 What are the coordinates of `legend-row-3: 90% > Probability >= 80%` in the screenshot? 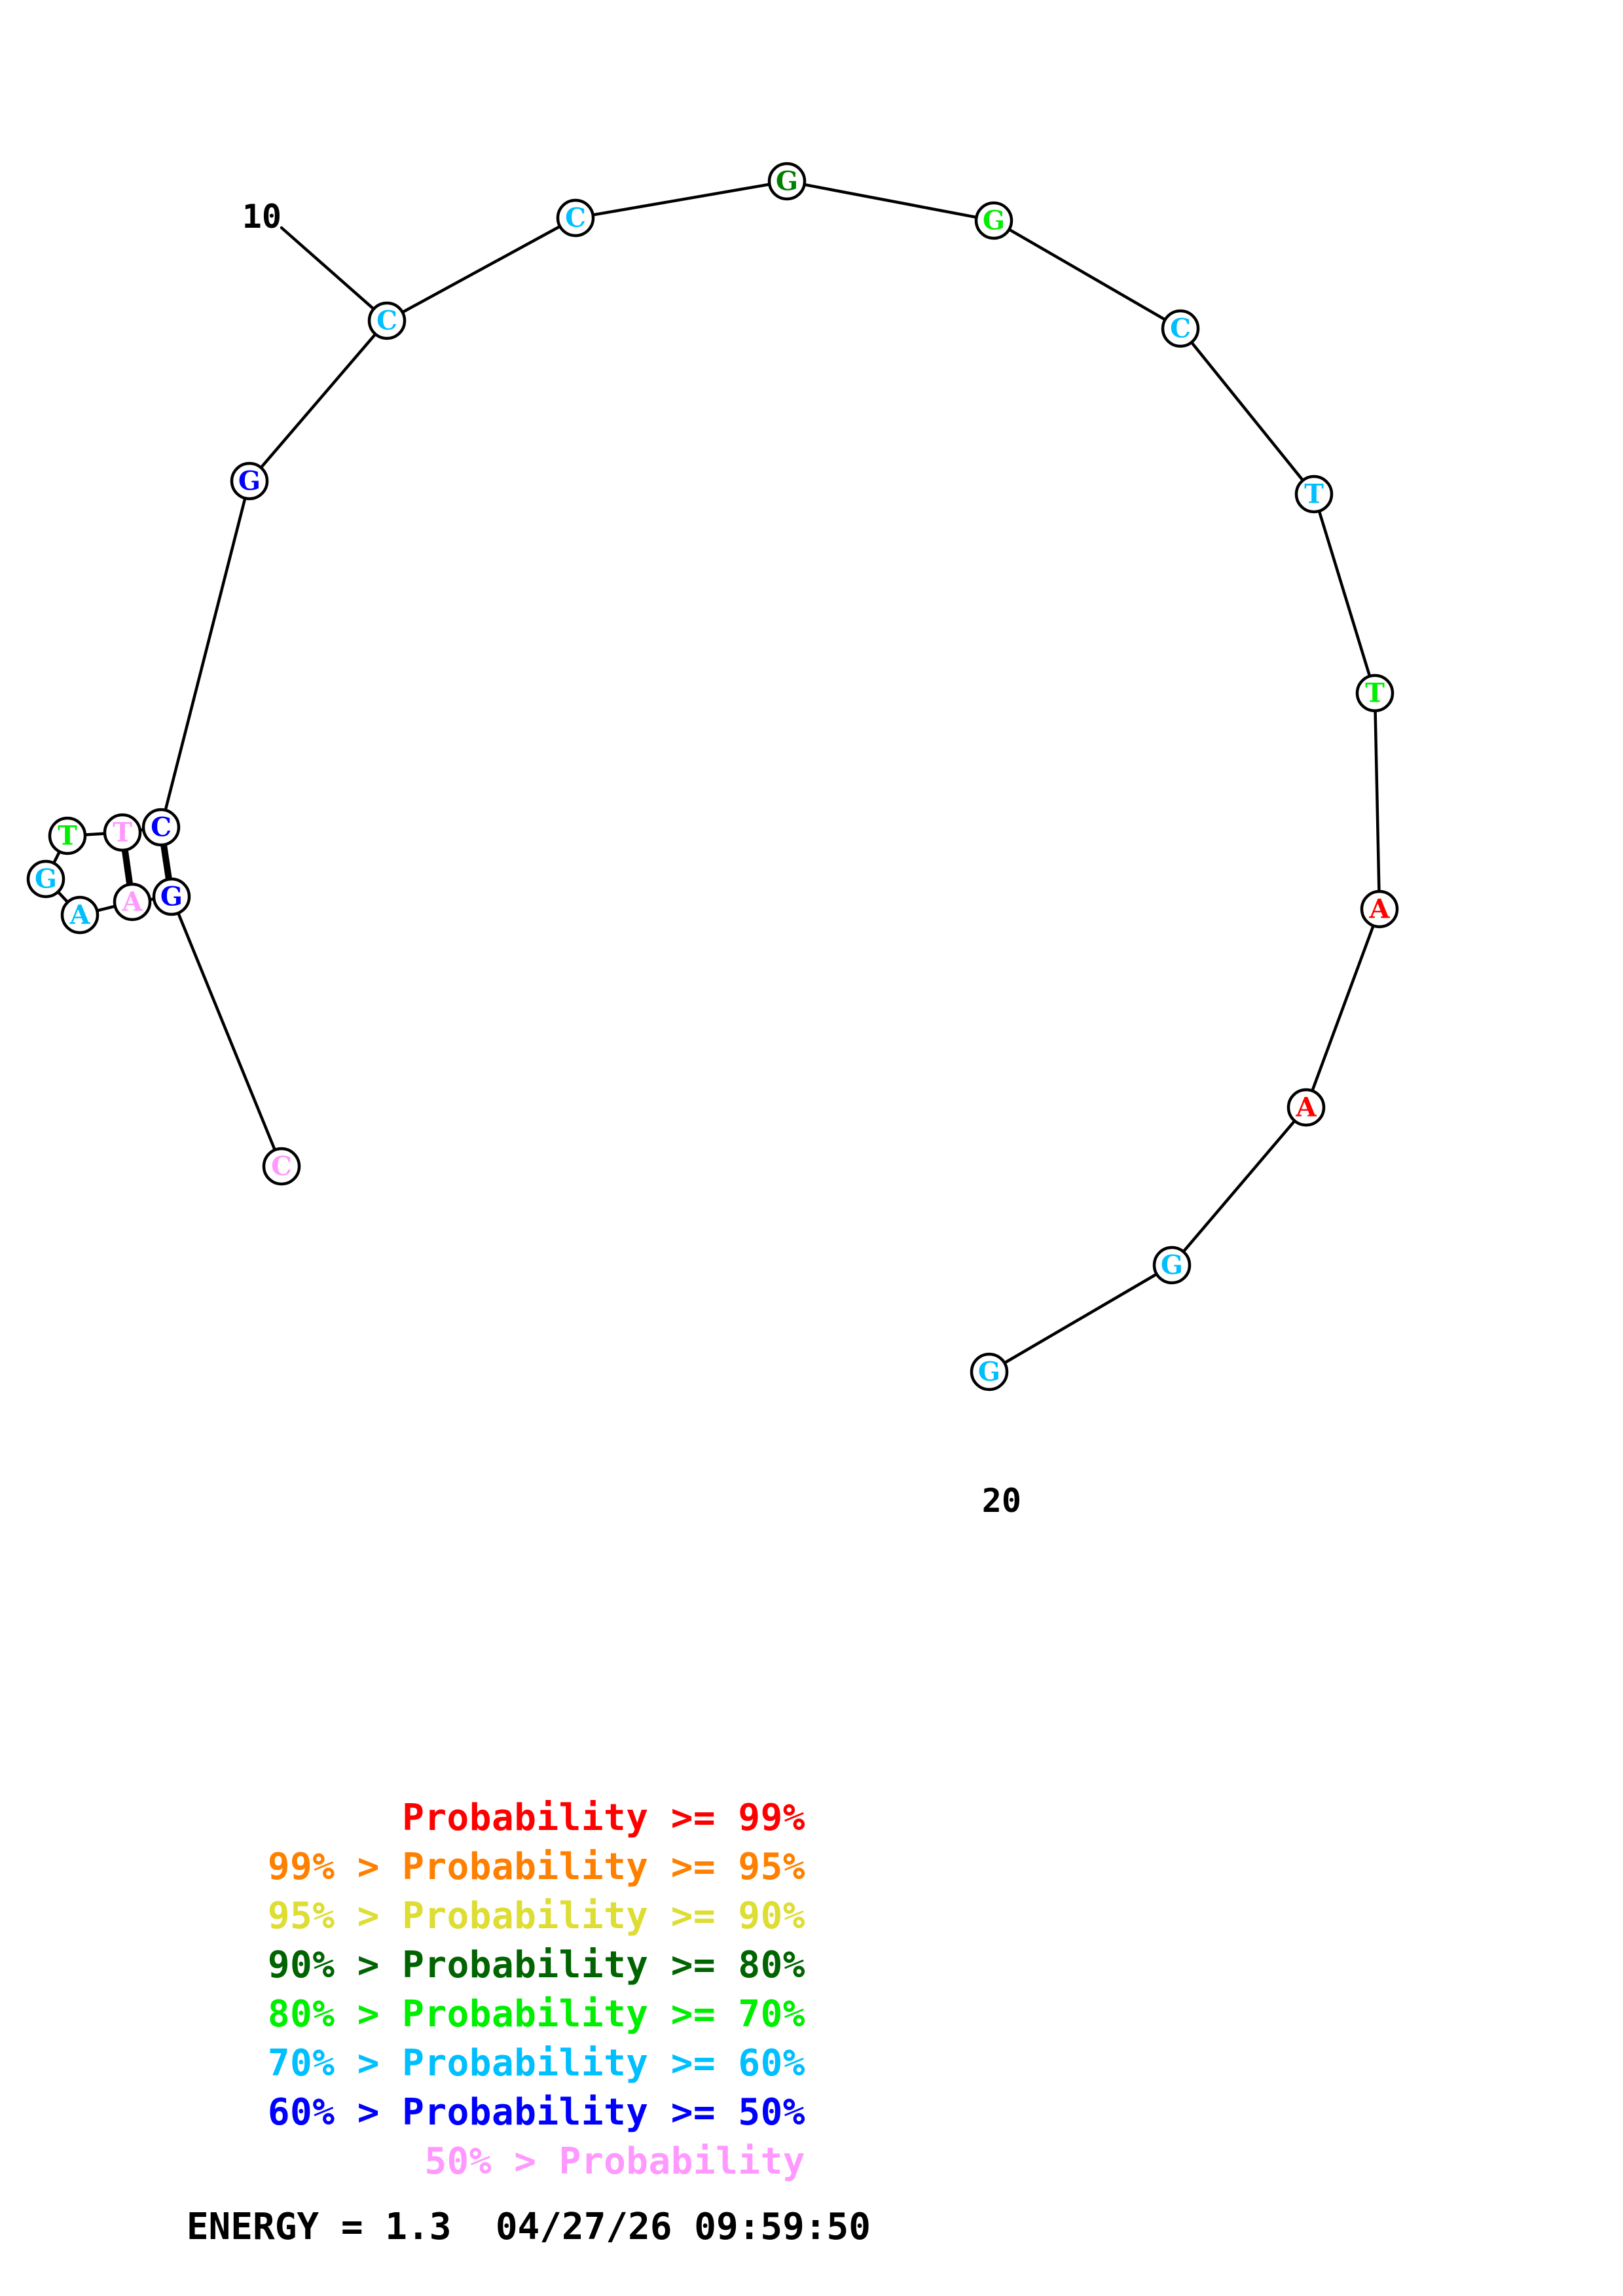 It's located at (536, 1965).